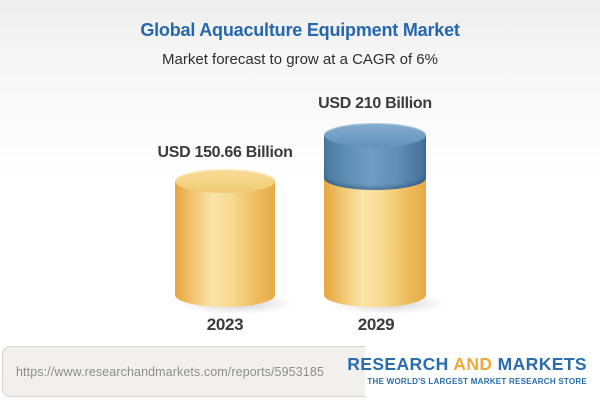 Image resolution: width=600 pixels, height=400 pixels. What do you see at coordinates (375, 103) in the screenshot?
I see `bar-value-label-2029: USD 210 Billion` at bounding box center [375, 103].